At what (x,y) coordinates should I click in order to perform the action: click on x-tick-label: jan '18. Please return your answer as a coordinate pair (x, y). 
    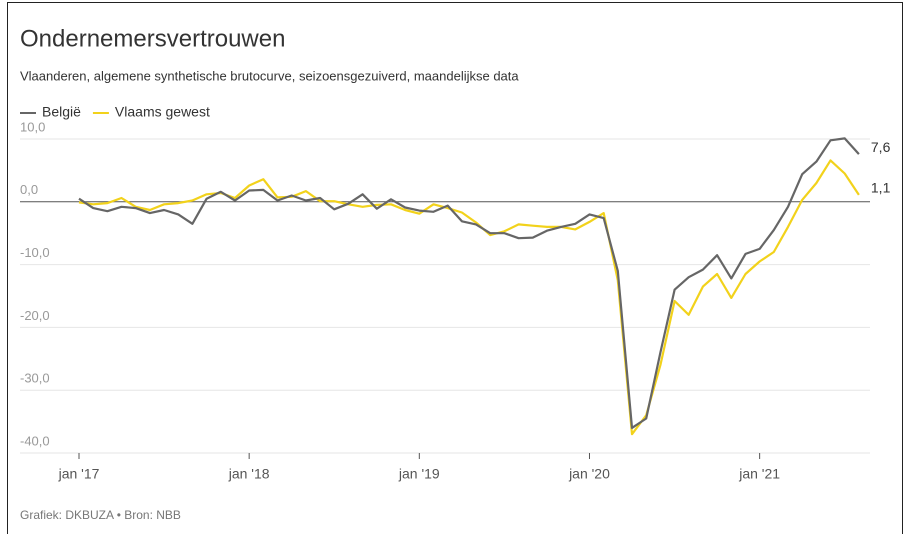
    Looking at the image, I should click on (249, 474).